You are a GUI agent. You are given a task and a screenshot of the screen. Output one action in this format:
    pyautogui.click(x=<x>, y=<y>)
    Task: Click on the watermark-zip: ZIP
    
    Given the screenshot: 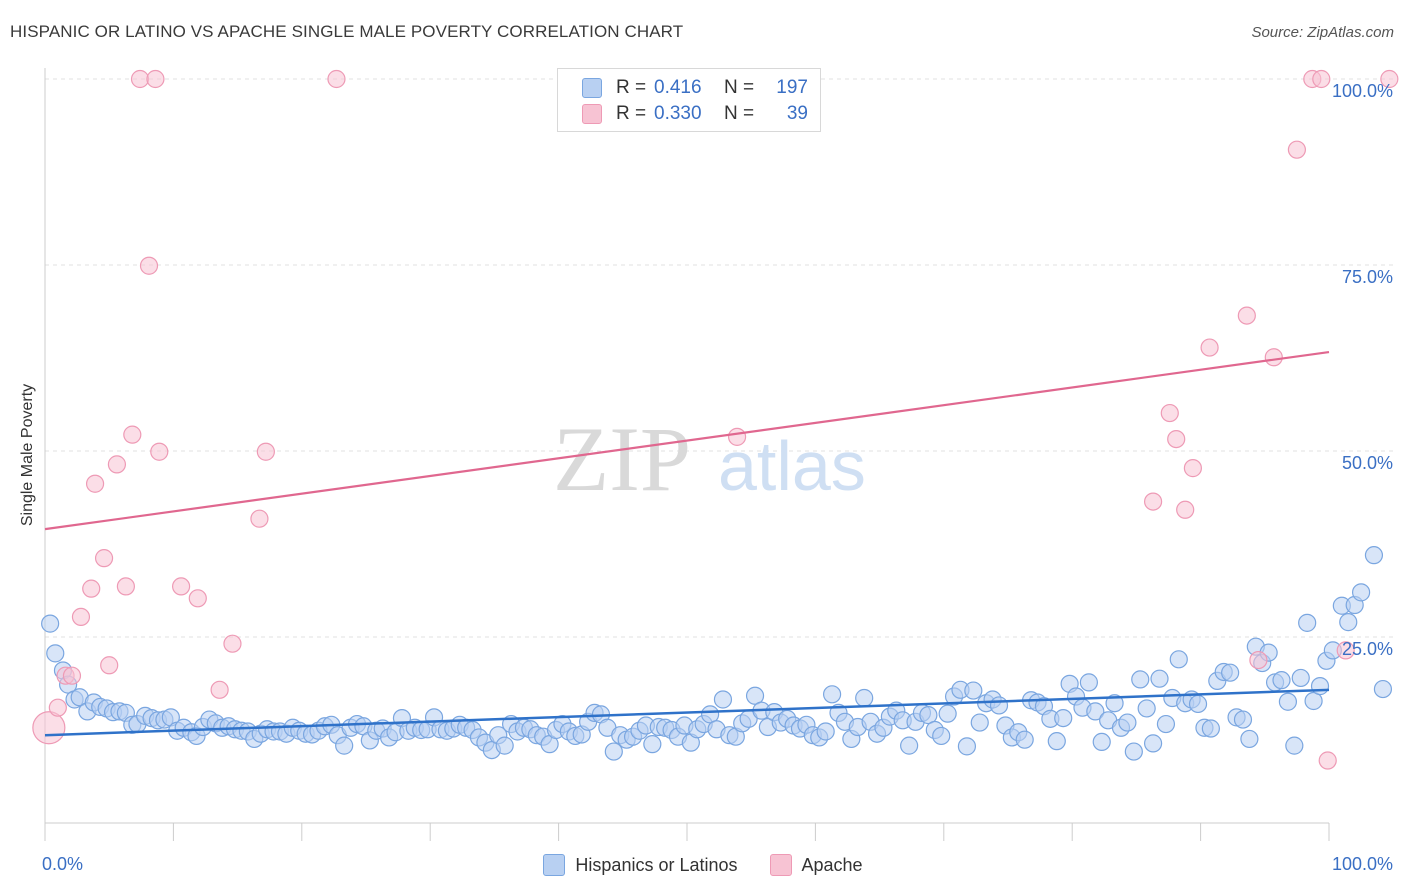 What is the action you would take?
    pyautogui.click(x=622, y=459)
    